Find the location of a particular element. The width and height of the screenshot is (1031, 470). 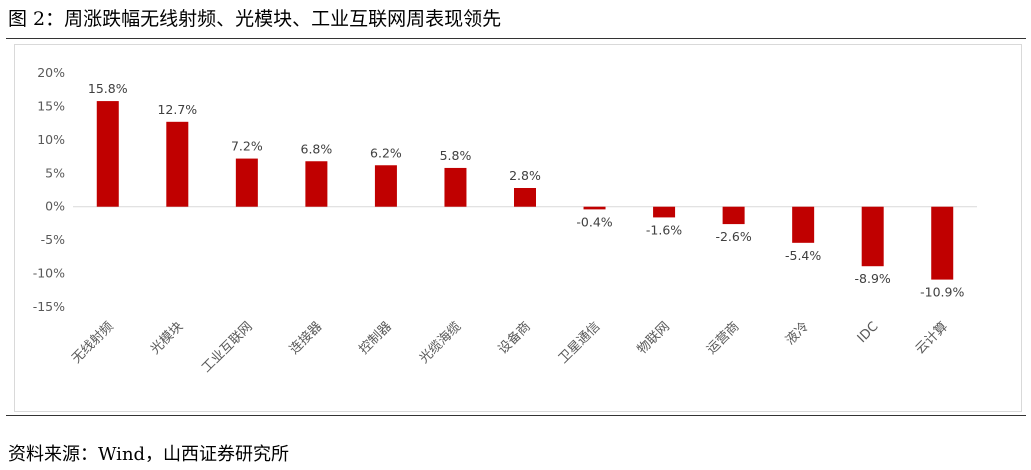

data-label: 12.7% is located at coordinates (177, 109).